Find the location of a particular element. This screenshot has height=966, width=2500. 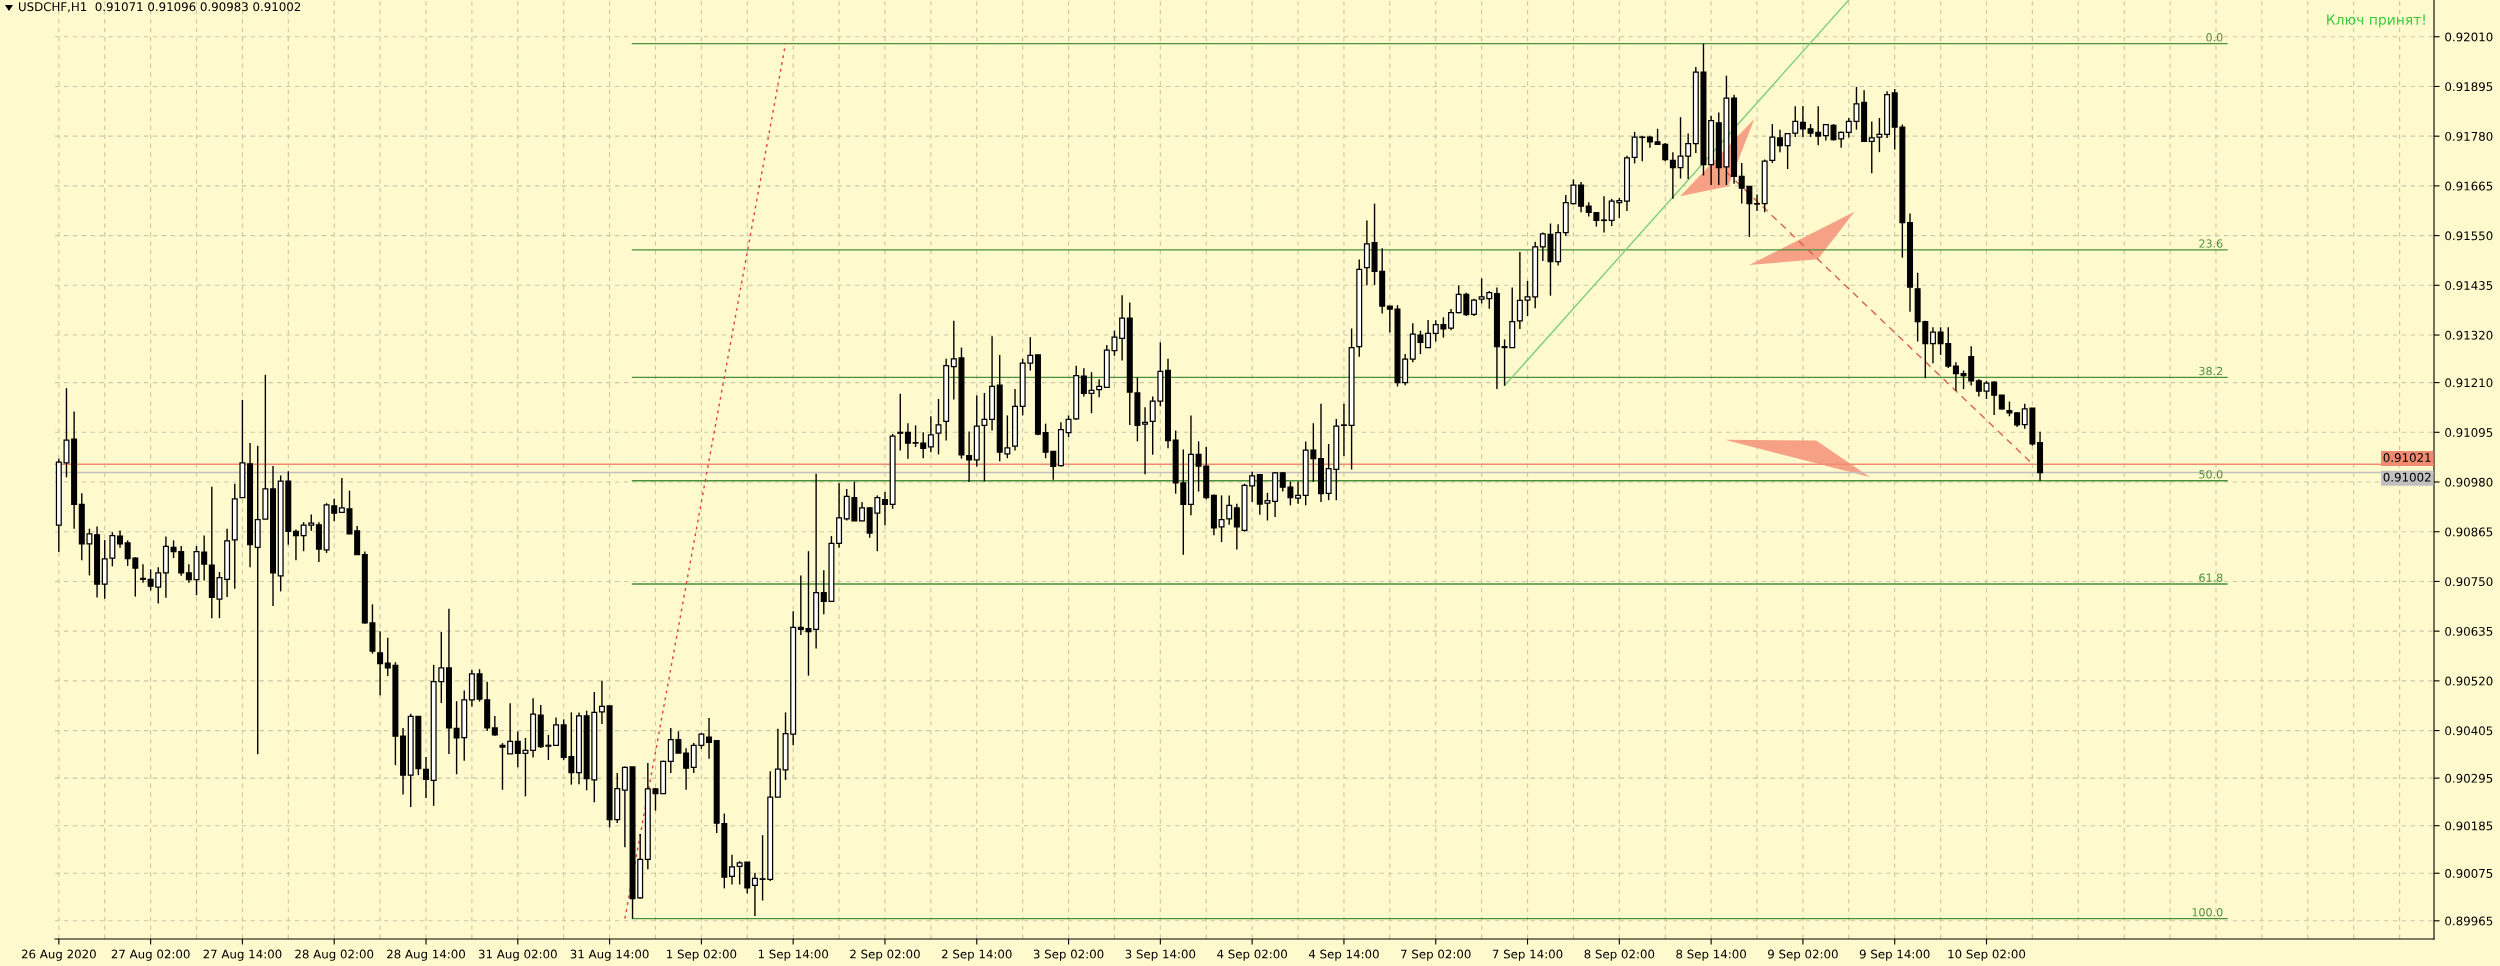

ref-line-label: 0.91021 is located at coordinates (2407, 457).